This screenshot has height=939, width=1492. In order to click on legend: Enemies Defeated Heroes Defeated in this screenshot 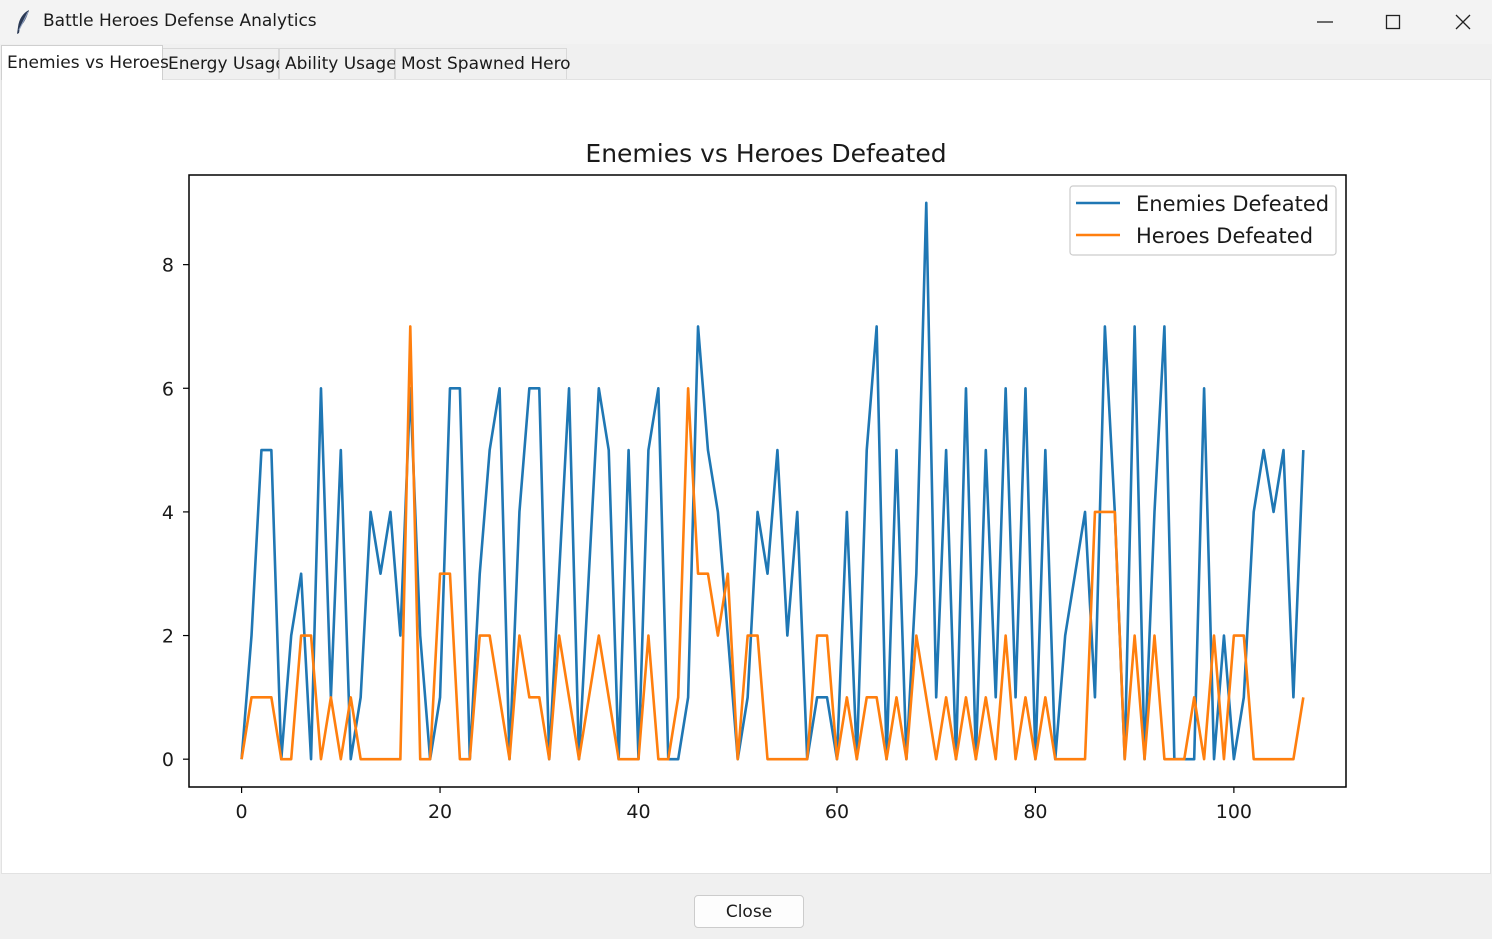, I will do `click(1203, 220)`.